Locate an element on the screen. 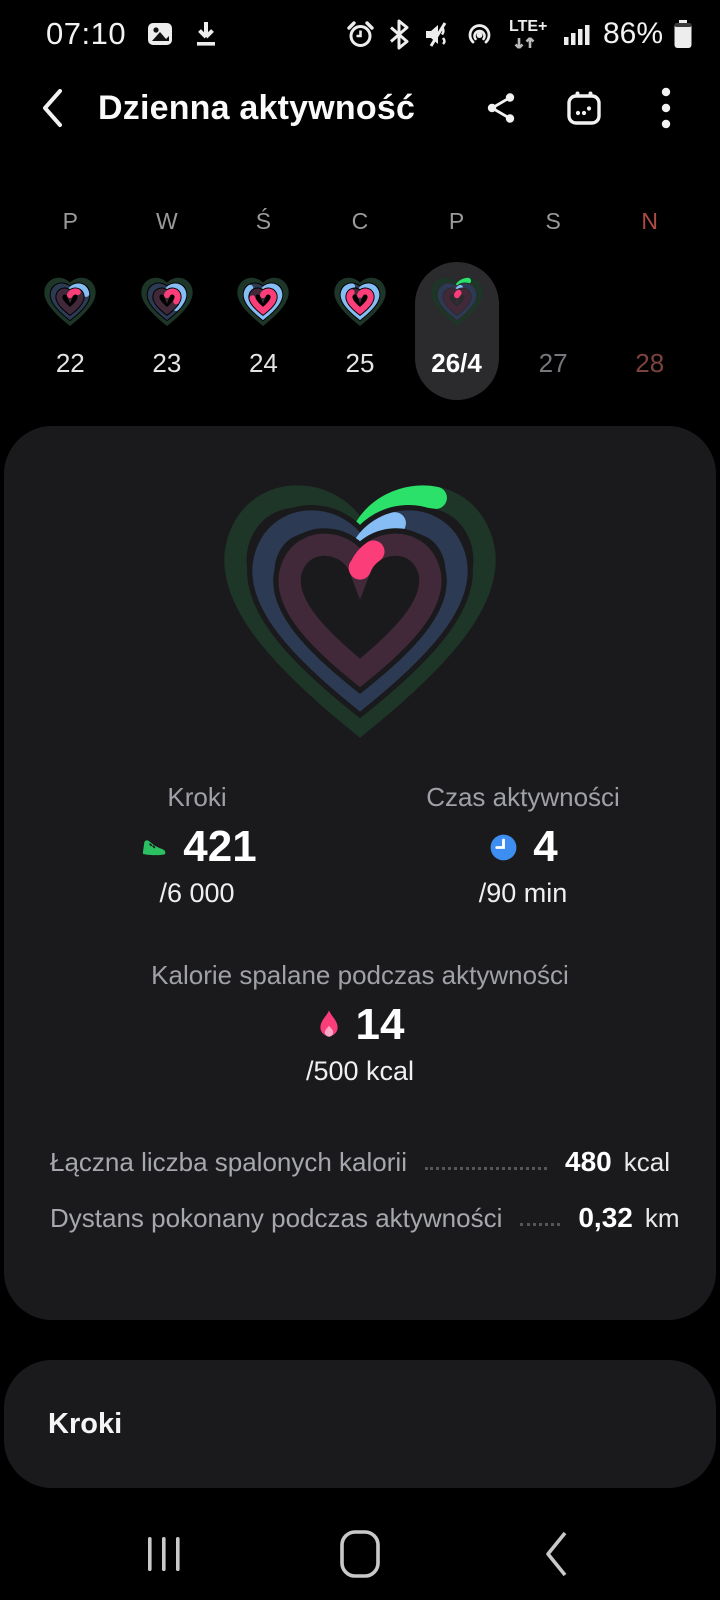 This screenshot has width=720, height=1600. recents-icon is located at coordinates (164, 1554).